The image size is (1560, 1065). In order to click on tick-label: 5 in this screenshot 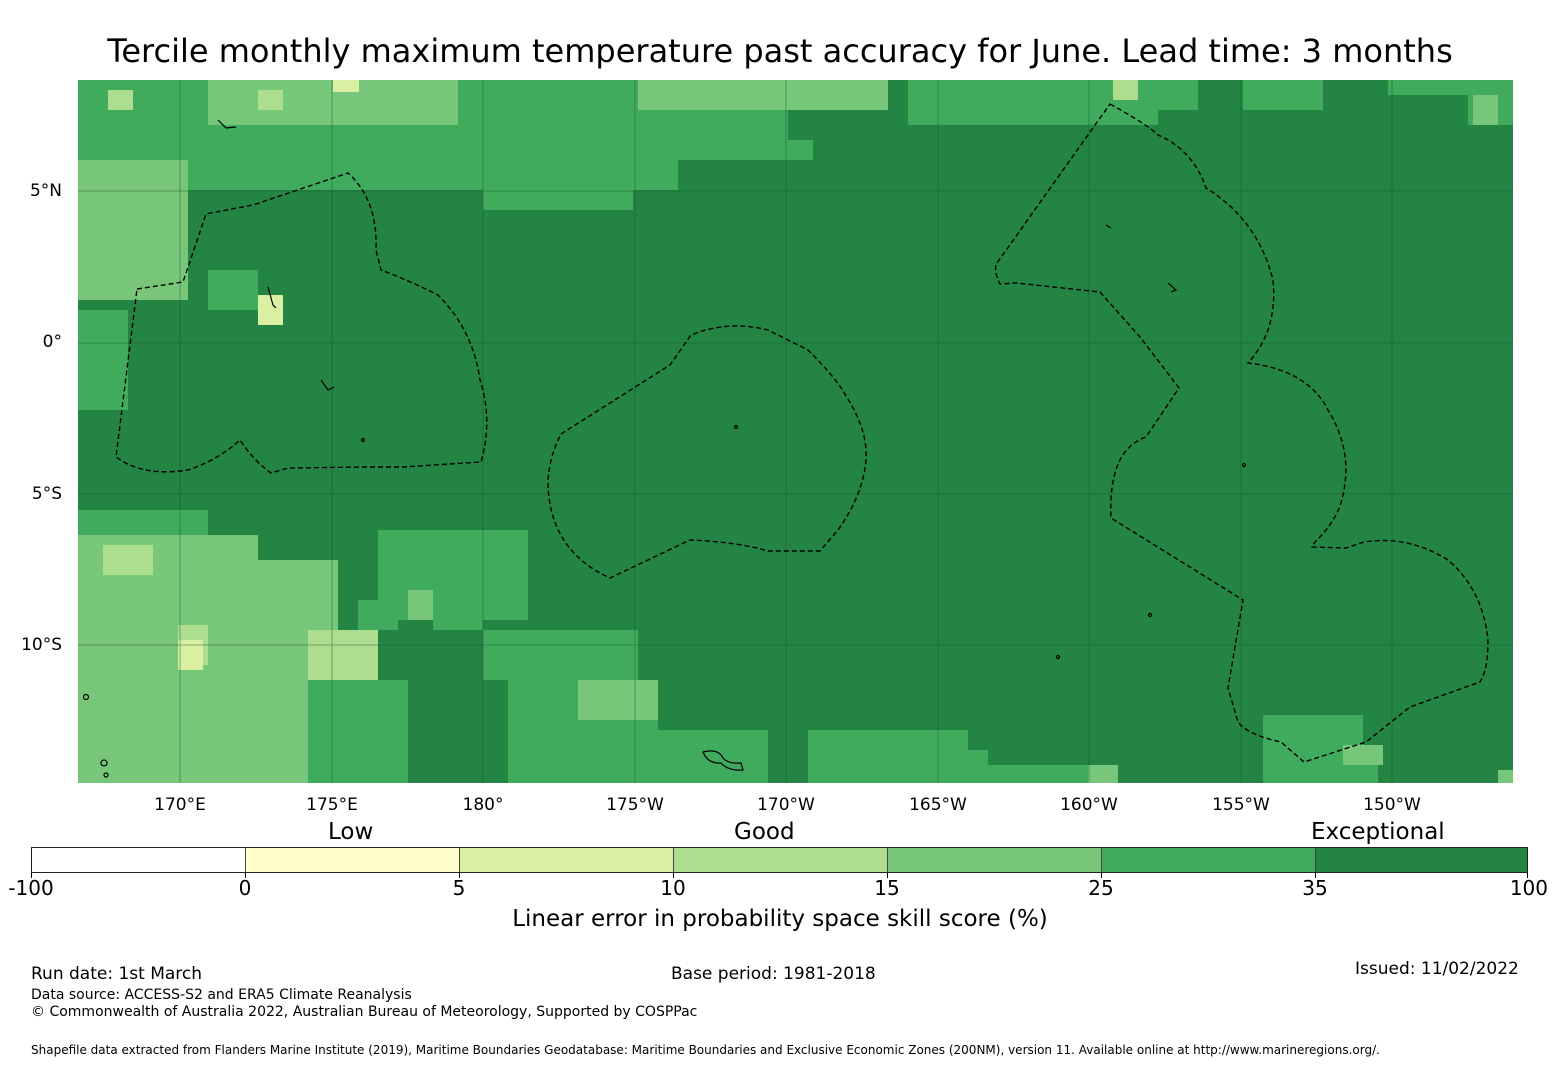, I will do `click(459, 888)`.